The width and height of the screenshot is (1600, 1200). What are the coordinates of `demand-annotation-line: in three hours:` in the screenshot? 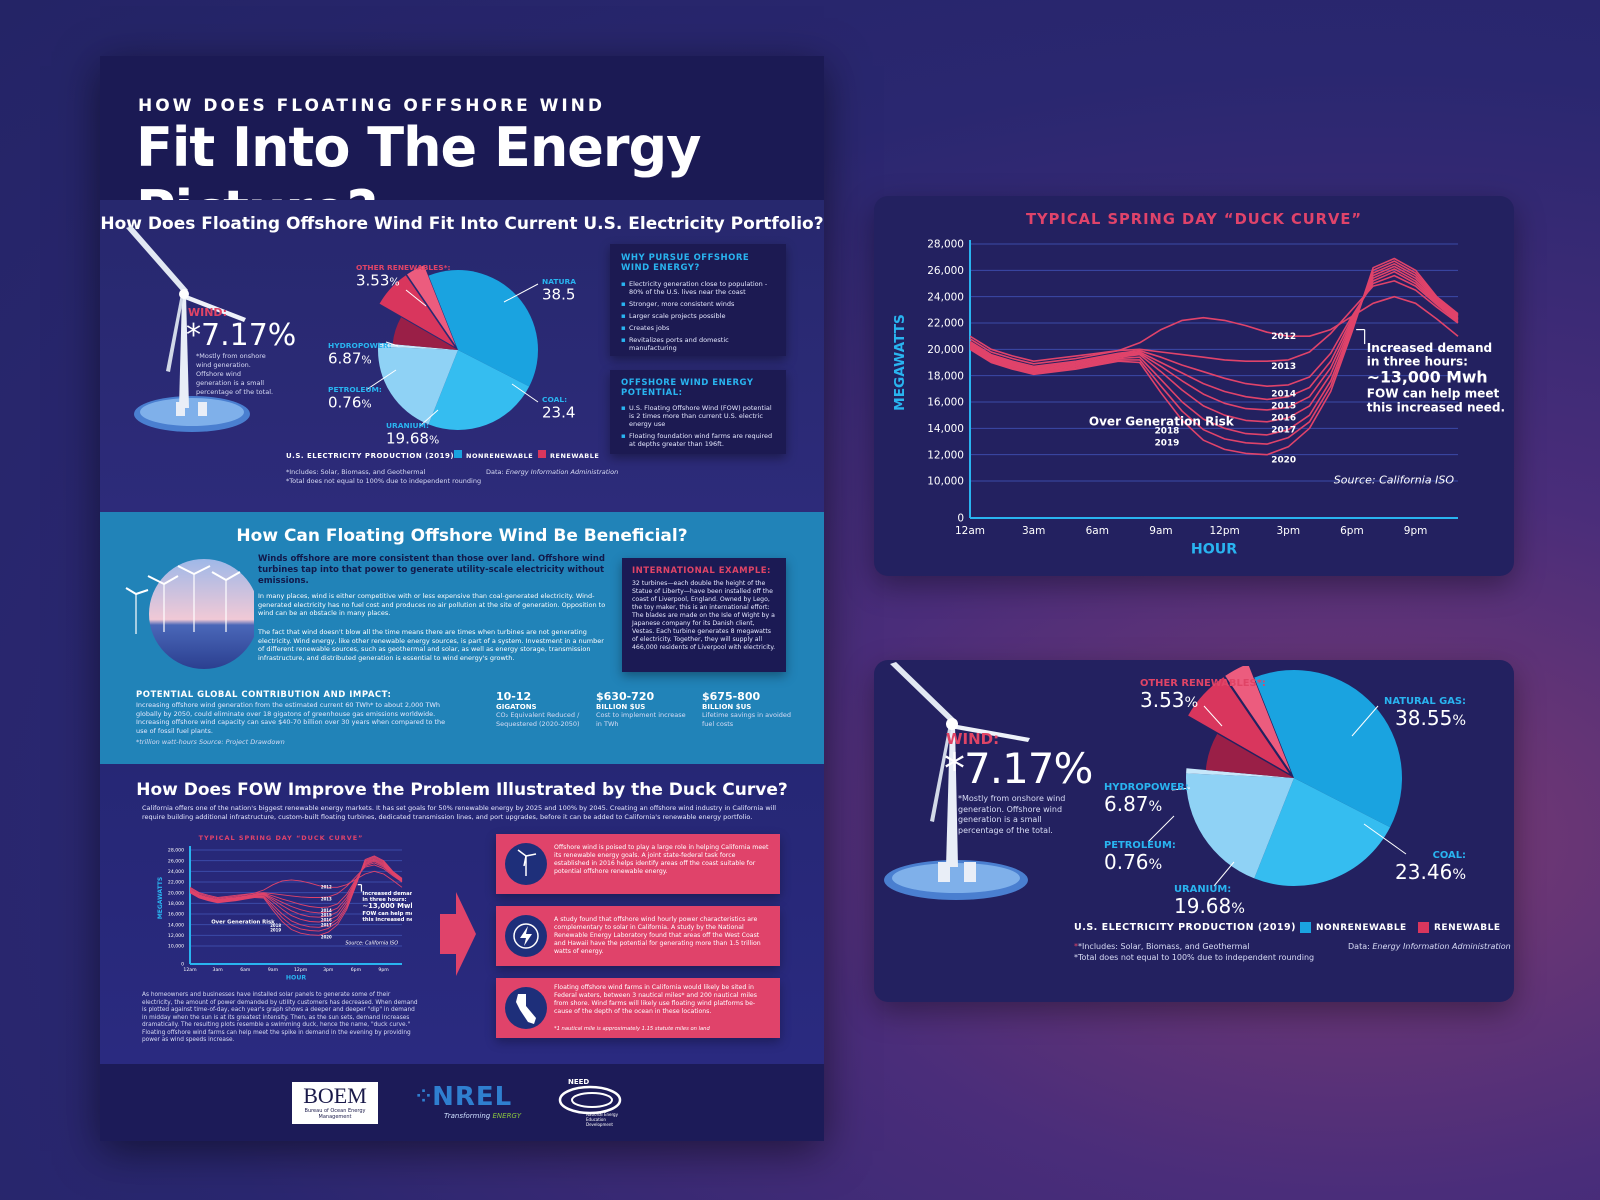 It's located at (1417, 362).